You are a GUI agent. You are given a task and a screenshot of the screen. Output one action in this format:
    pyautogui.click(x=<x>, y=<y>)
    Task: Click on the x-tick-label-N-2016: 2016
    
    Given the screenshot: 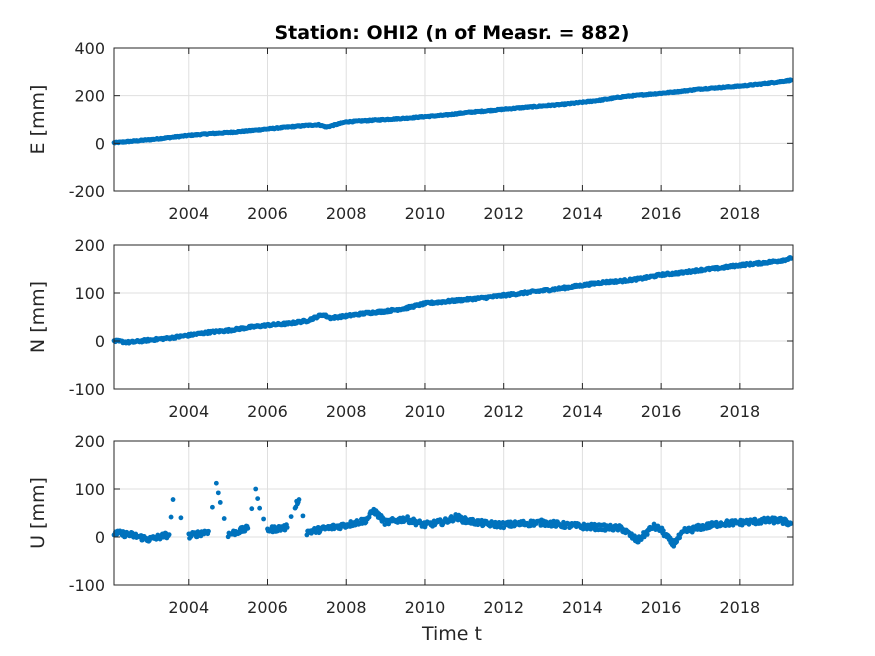 What is the action you would take?
    pyautogui.click(x=661, y=411)
    